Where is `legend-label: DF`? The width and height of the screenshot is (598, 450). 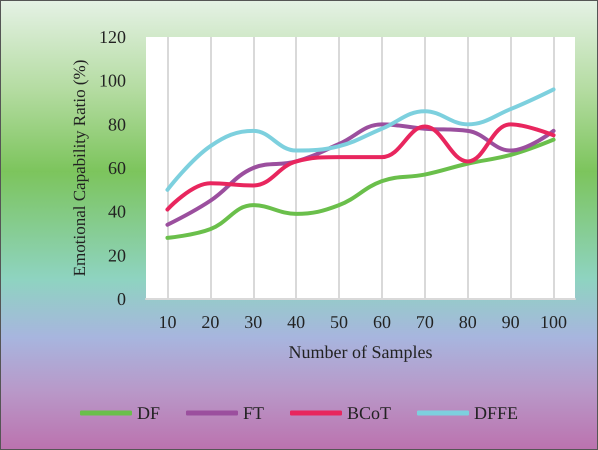
legend-label: DF is located at coordinates (148, 413).